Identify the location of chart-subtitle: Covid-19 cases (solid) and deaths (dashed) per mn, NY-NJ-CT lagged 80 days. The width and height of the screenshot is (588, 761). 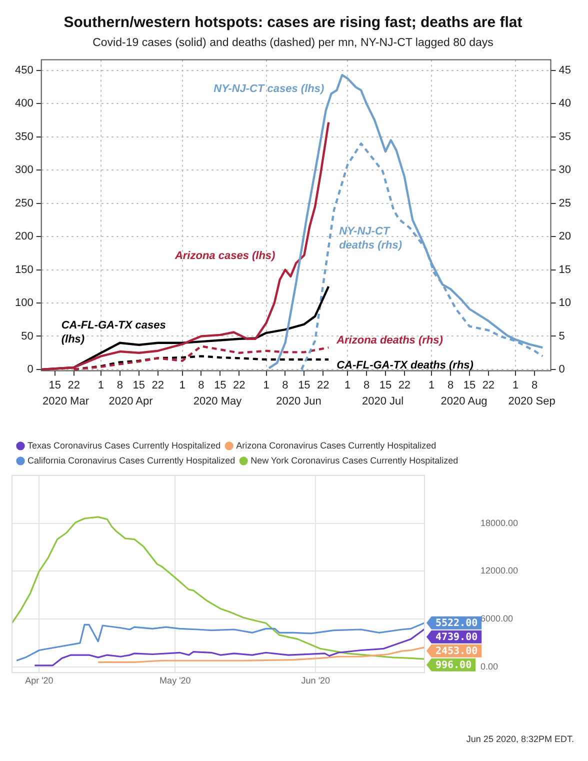
(293, 43).